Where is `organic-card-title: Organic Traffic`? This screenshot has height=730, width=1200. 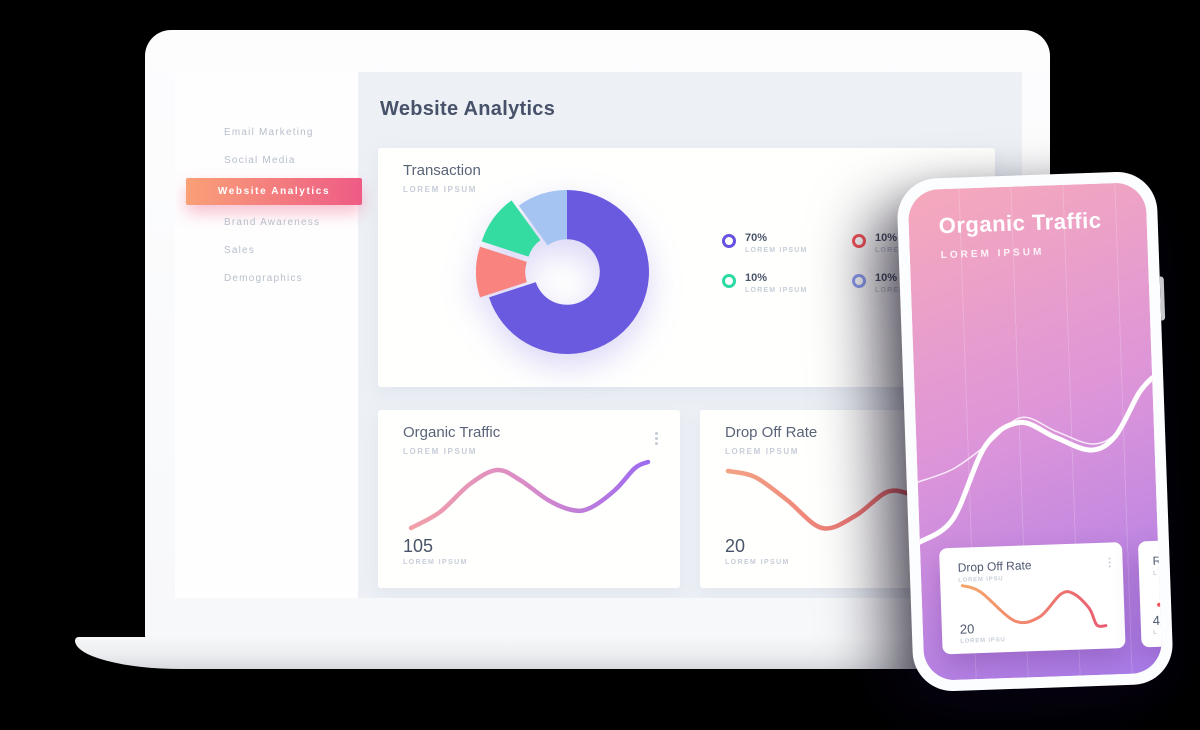
organic-card-title: Organic Traffic is located at coordinates (452, 432).